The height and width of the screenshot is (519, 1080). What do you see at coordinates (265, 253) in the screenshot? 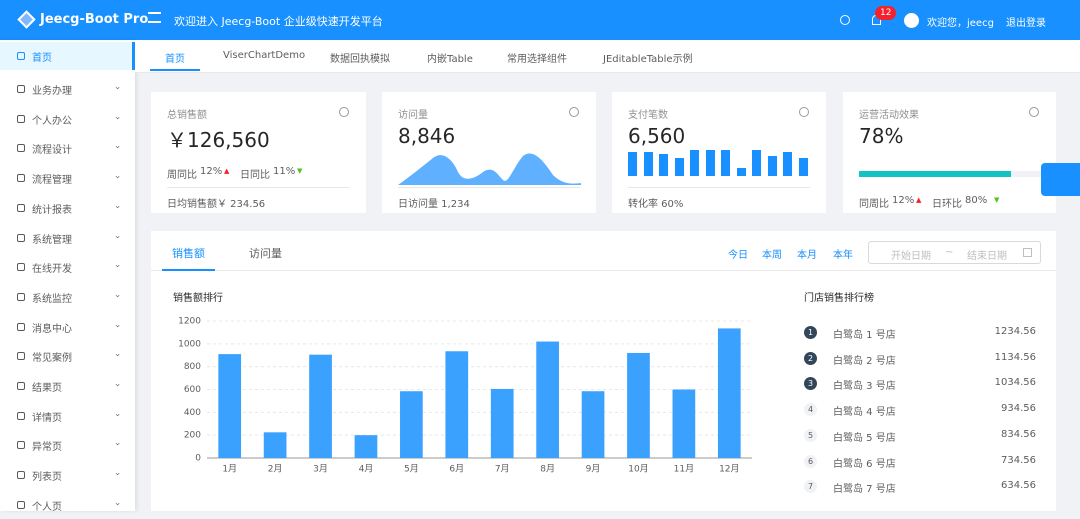
I see `panel-tab: 访问量` at bounding box center [265, 253].